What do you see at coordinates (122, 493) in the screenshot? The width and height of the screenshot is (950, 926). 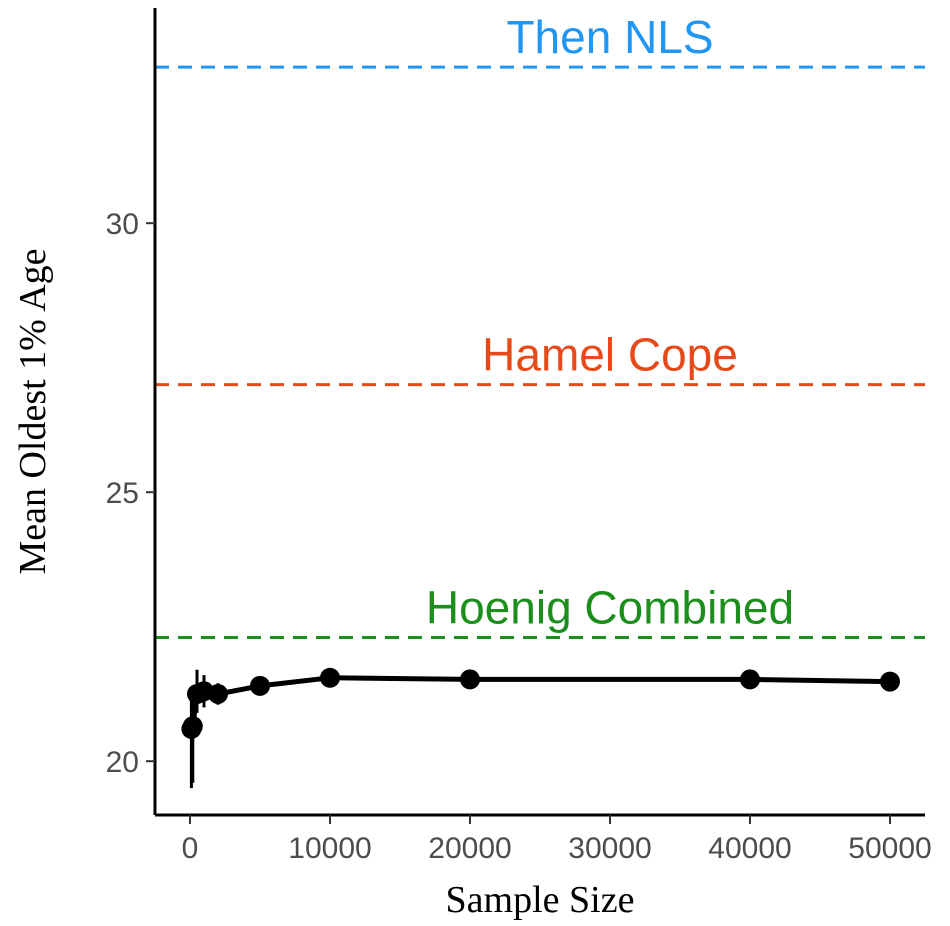 I see `y-tick-label: 25` at bounding box center [122, 493].